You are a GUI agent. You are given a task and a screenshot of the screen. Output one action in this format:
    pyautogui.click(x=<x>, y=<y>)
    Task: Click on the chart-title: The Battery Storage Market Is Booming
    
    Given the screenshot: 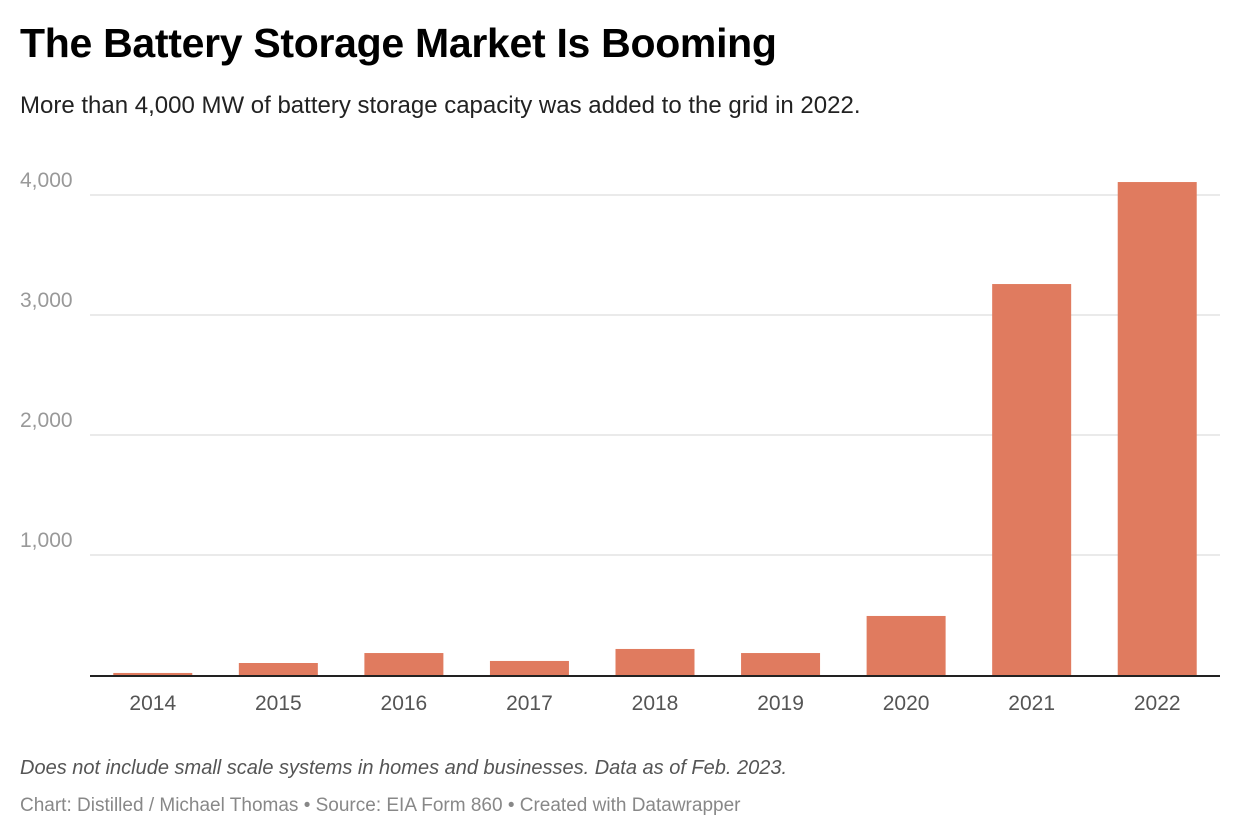 What is the action you would take?
    pyautogui.click(x=398, y=43)
    